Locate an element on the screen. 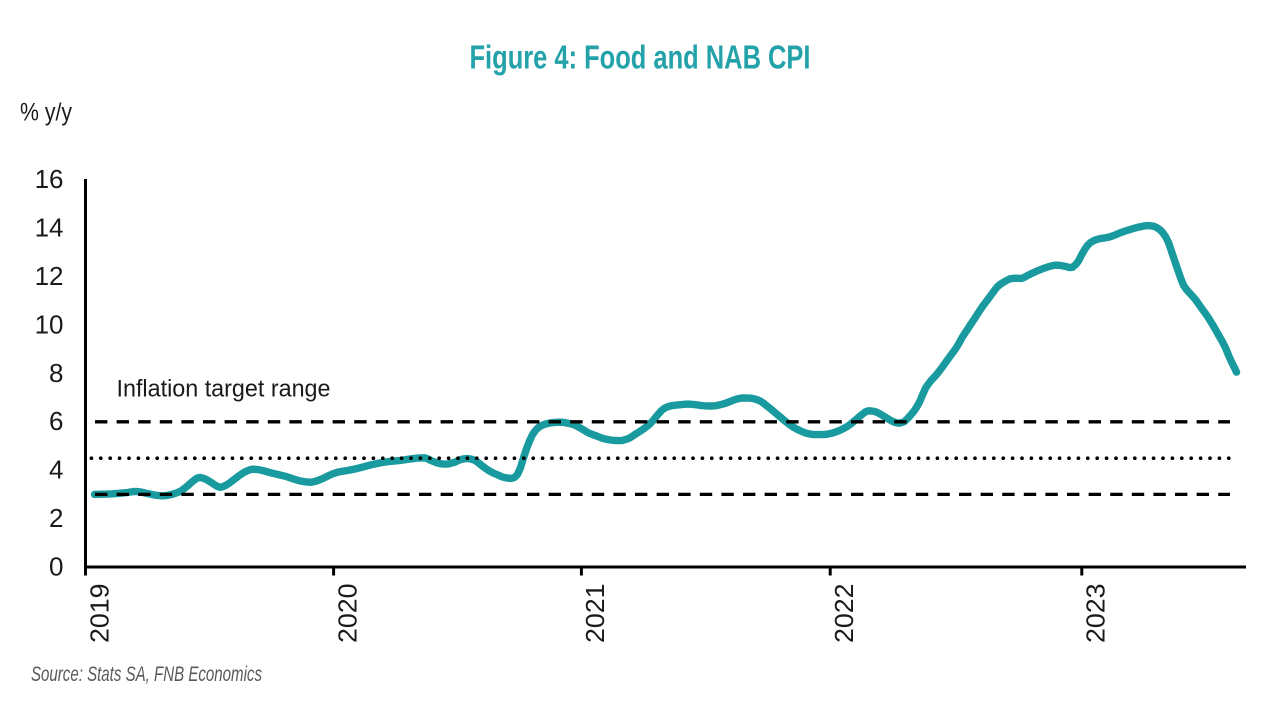  svg-text: 2019 is located at coordinates (99, 614).